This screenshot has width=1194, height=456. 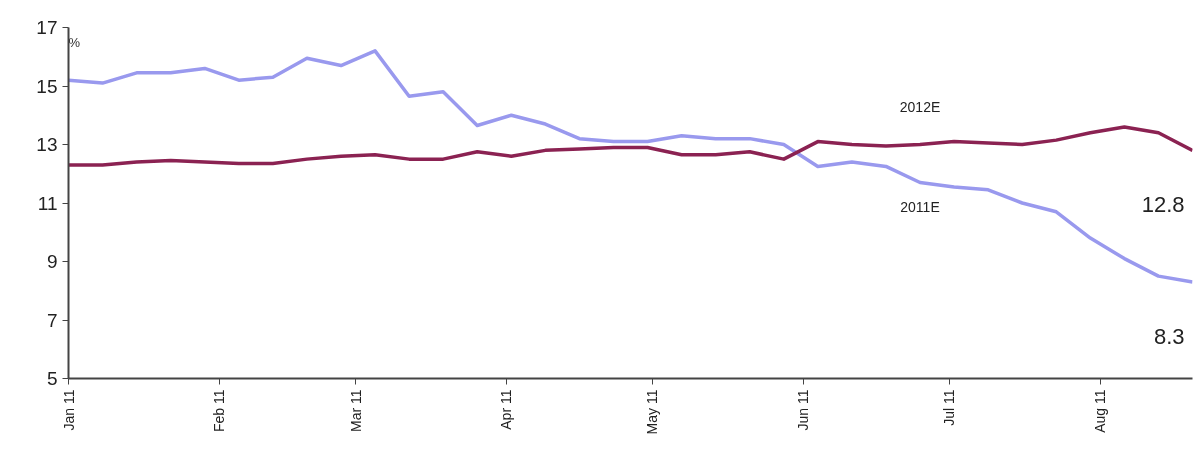 I want to click on series-label: 2011E, so click(x=920, y=206).